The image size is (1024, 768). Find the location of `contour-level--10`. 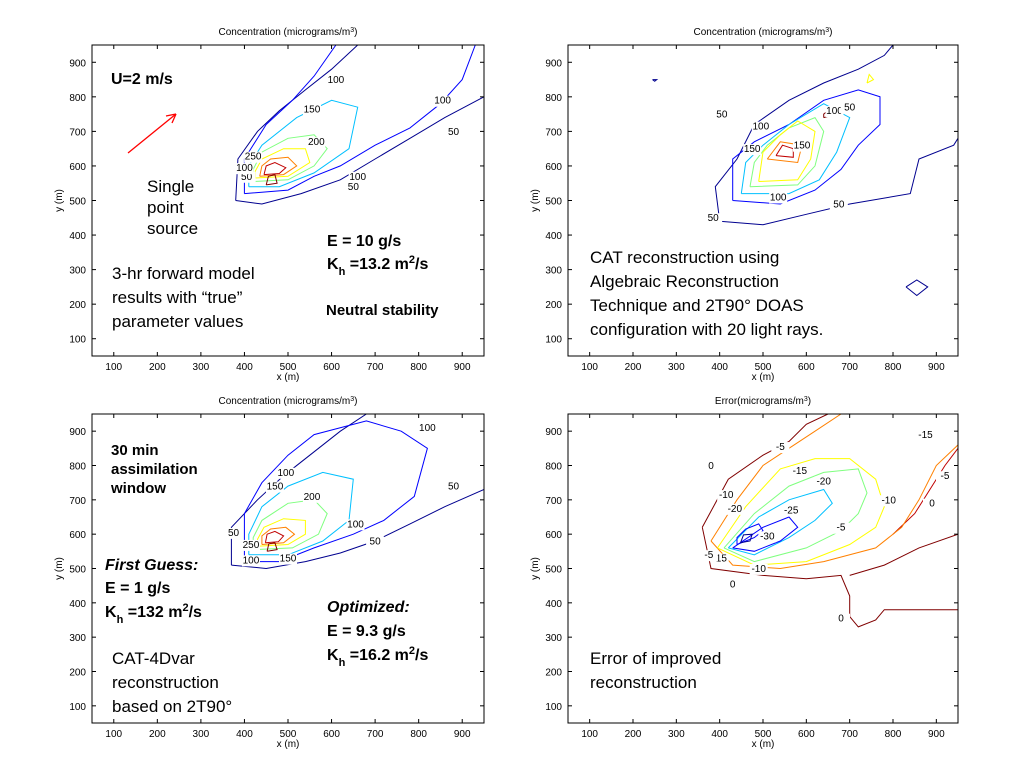

contour-level--10 is located at coordinates (801, 512).